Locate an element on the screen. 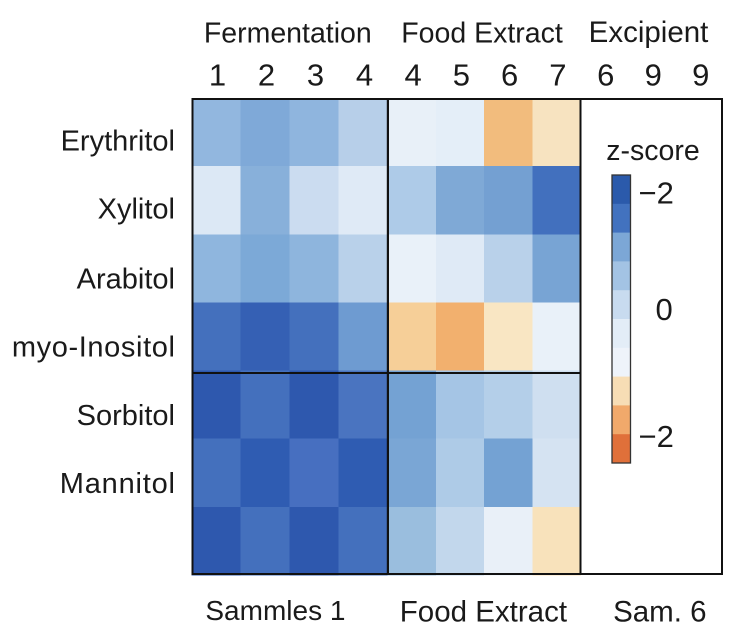  svg-text: 1 is located at coordinates (217, 75).